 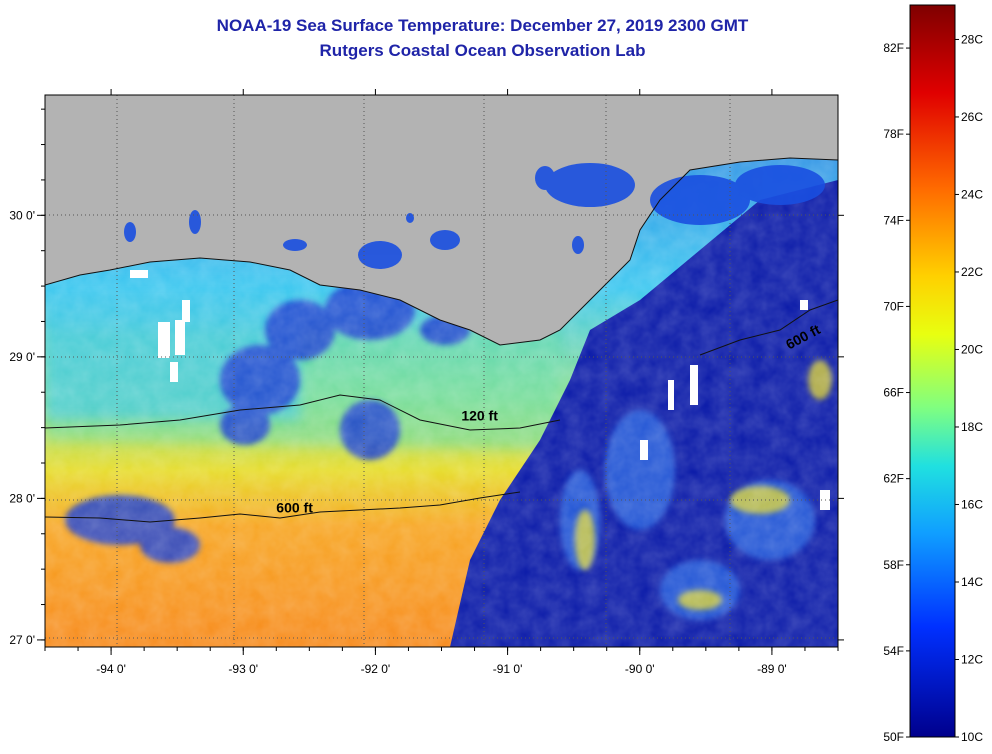 What do you see at coordinates (972, 504) in the screenshot?
I see `colorbar-c-label: 16C` at bounding box center [972, 504].